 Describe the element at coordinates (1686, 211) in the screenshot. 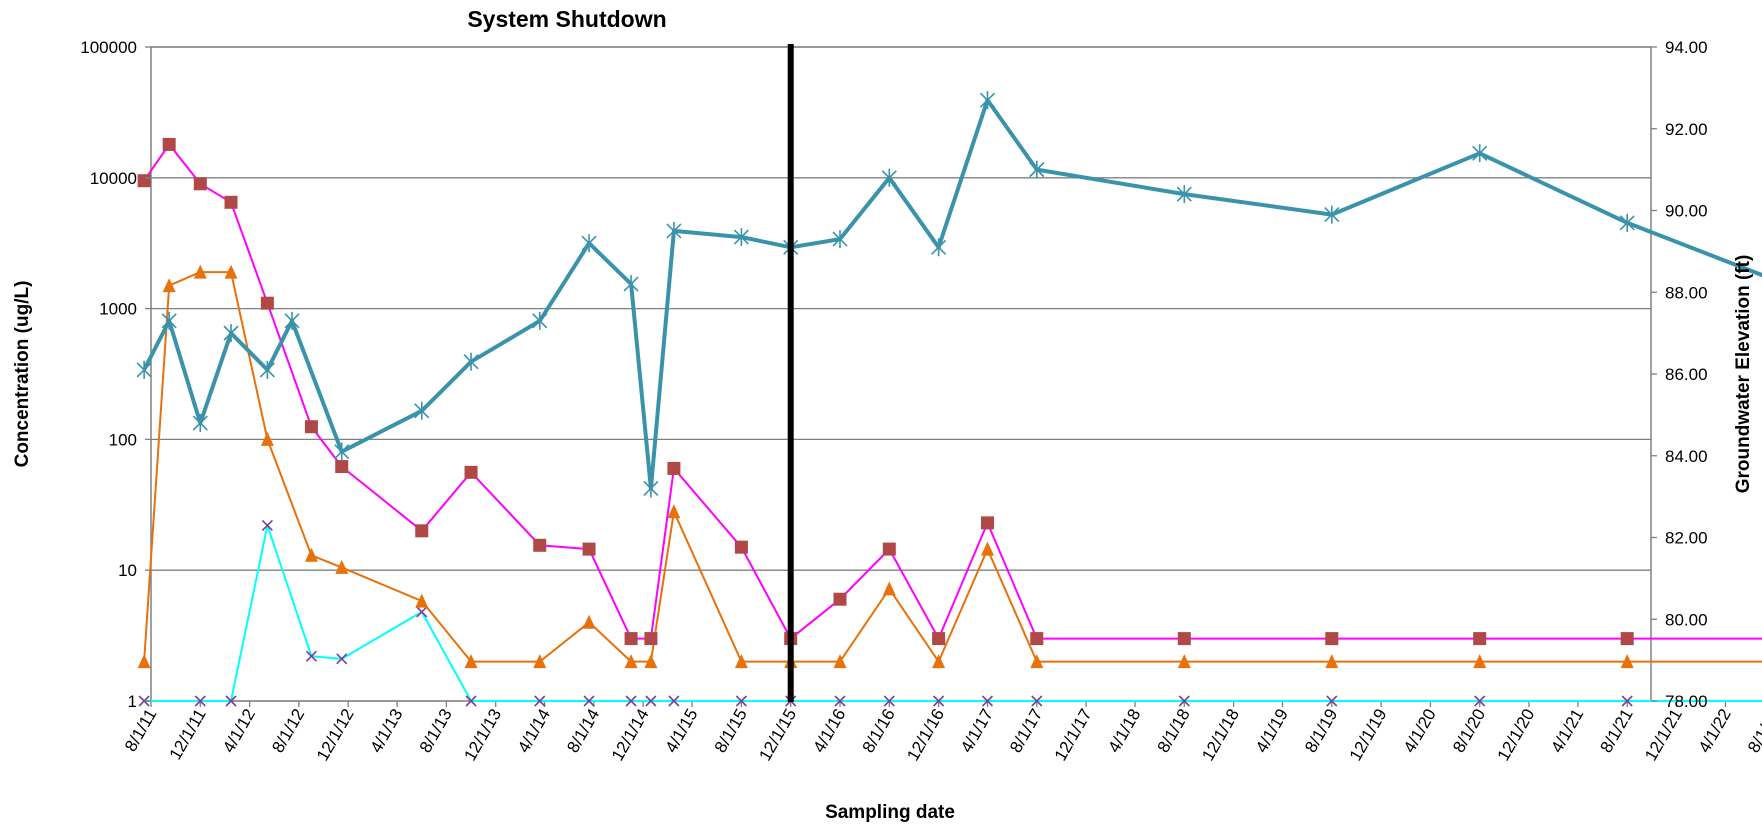

I see `right-tick-label: 90.00` at that location.